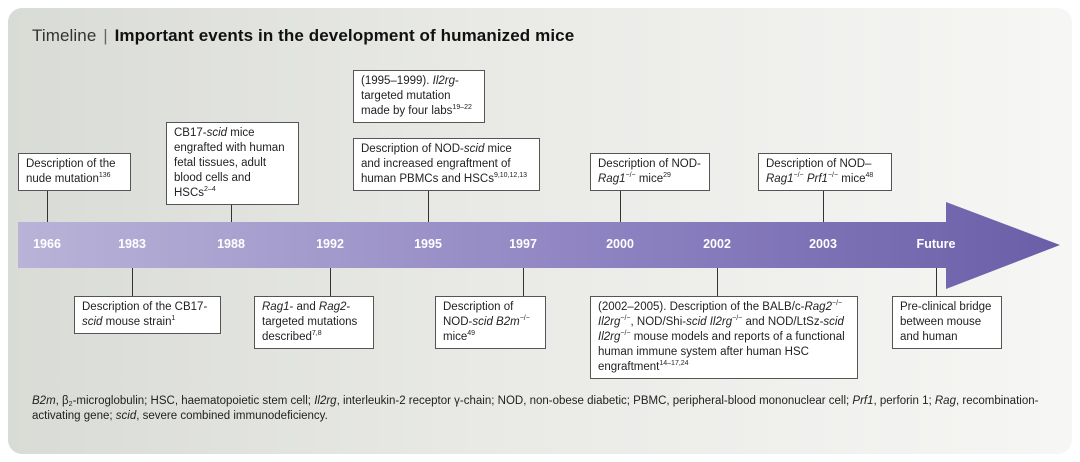  Describe the element at coordinates (524, 318) in the screenshot. I see `event-text-1997-sup: −/−` at that location.